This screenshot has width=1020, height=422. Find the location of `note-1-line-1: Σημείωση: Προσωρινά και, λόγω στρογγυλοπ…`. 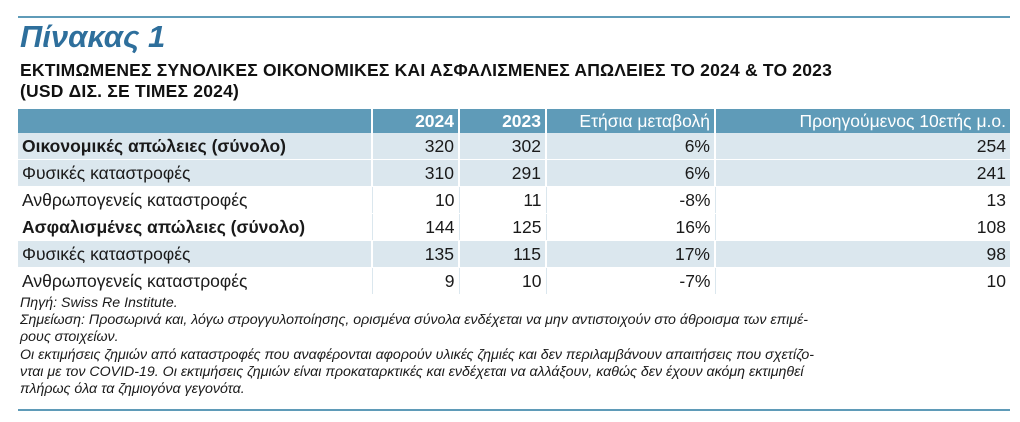

note-1-line-1: Σημείωση: Προσωρινά και, λόγω στρογγυλοπ… is located at coordinates (414, 320).